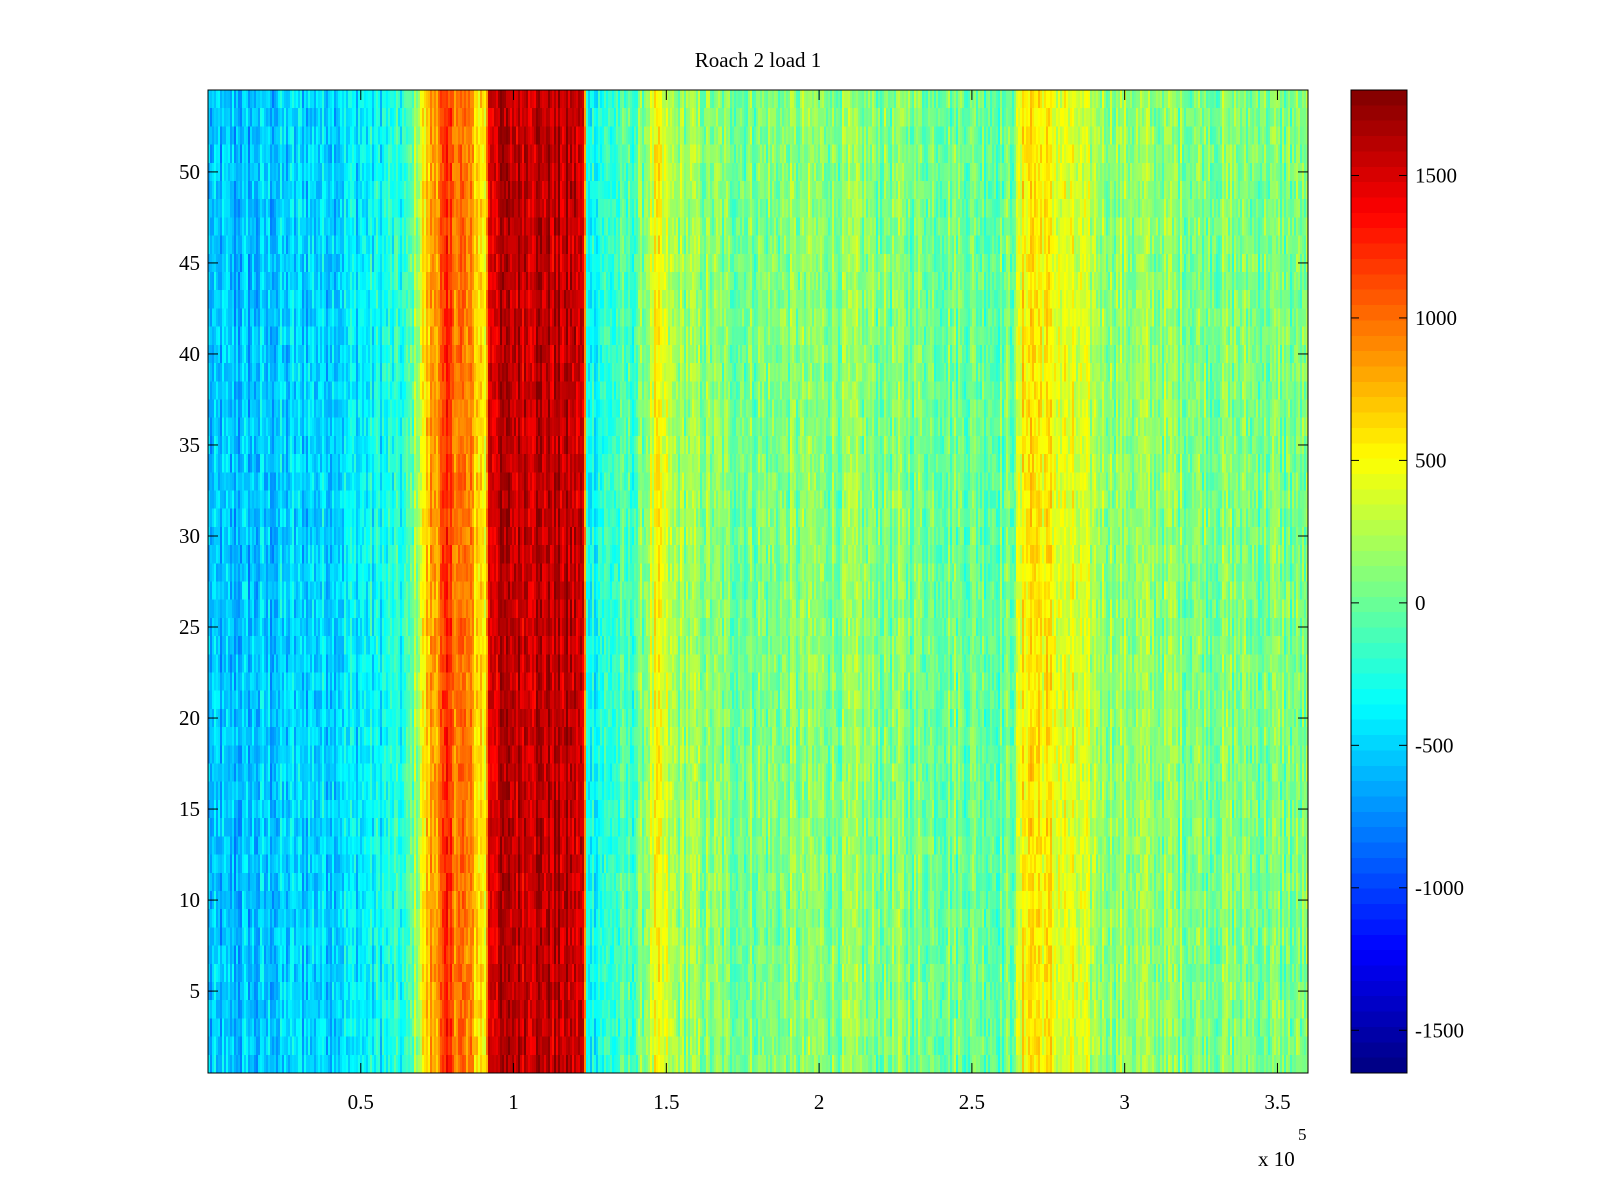 The width and height of the screenshot is (1600, 1200). Describe the element at coordinates (195, 991) in the screenshot. I see `y-tick-label: 5` at that location.